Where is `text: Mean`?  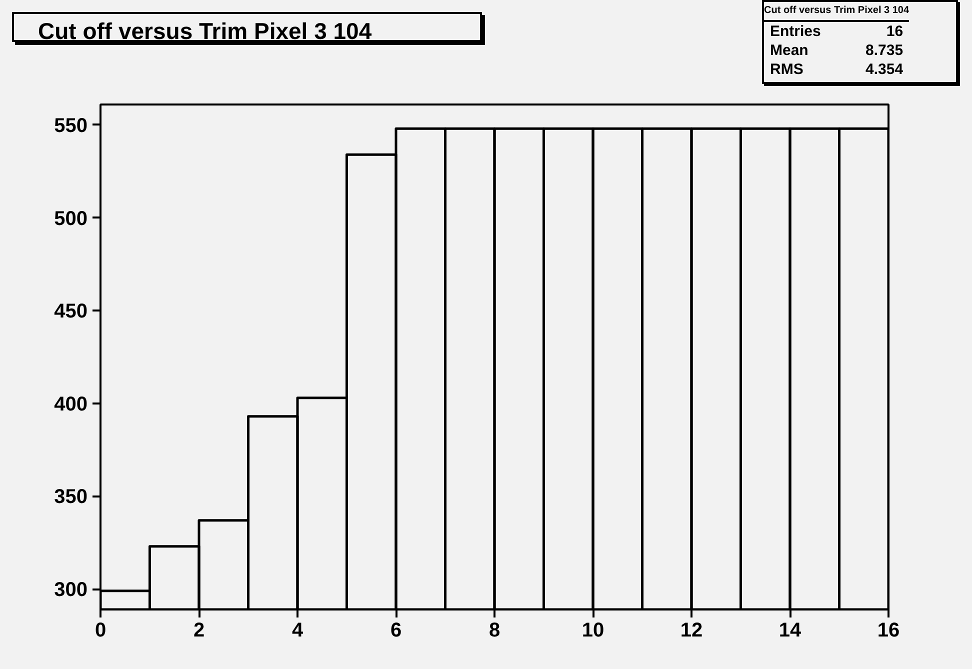
text: Mean is located at coordinates (789, 50).